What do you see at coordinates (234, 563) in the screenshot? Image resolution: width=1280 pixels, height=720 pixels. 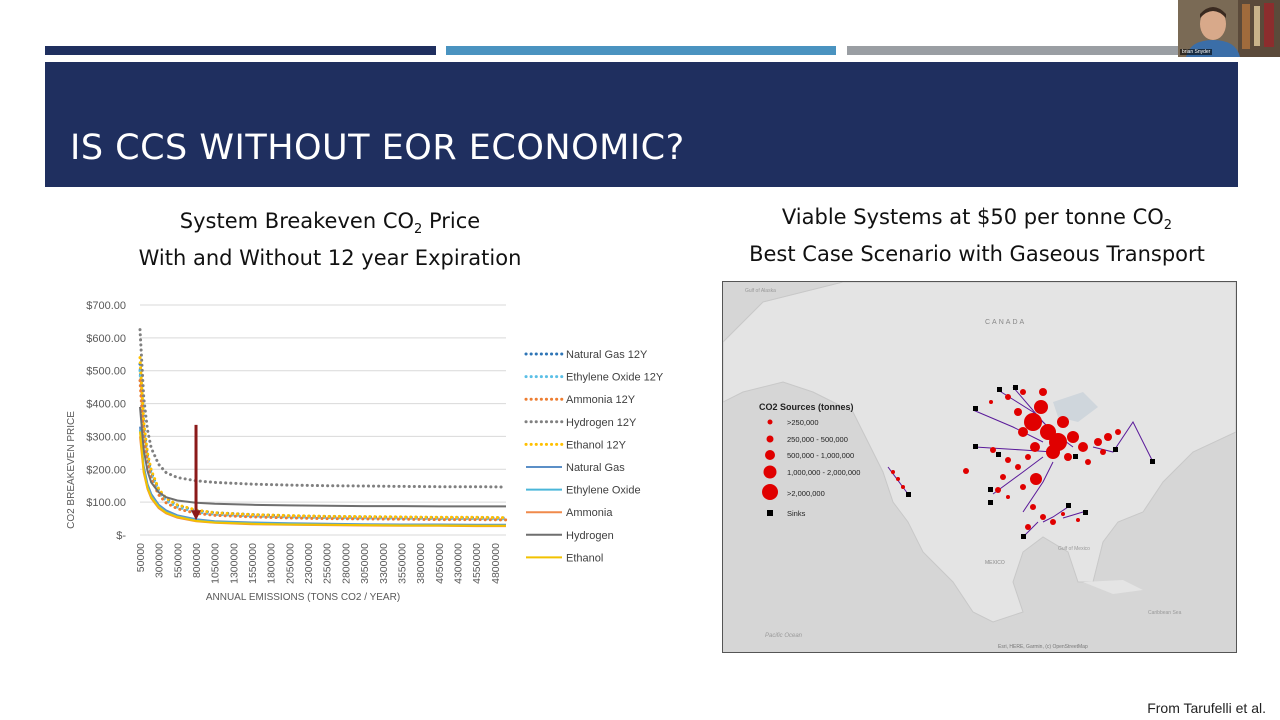 I see `x-tick-label: 1300000` at bounding box center [234, 563].